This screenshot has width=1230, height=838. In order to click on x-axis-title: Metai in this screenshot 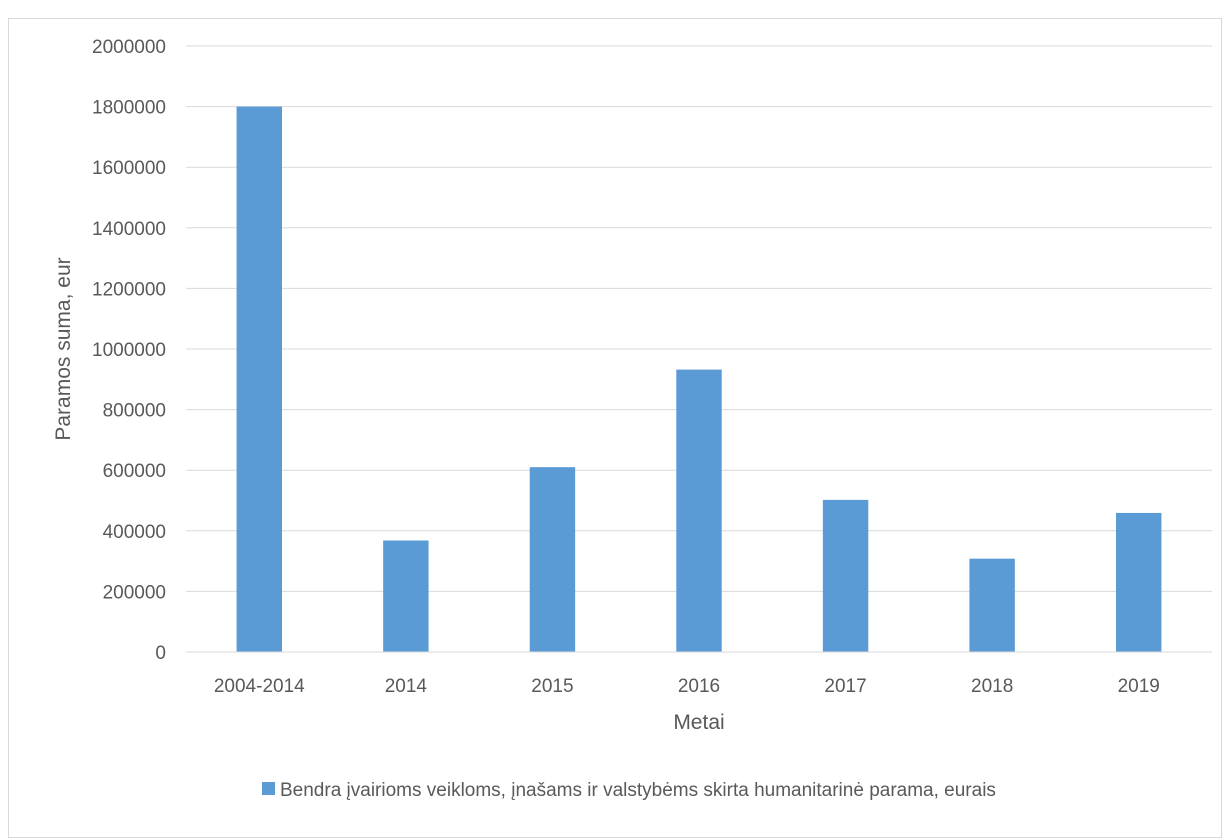, I will do `click(698, 722)`.